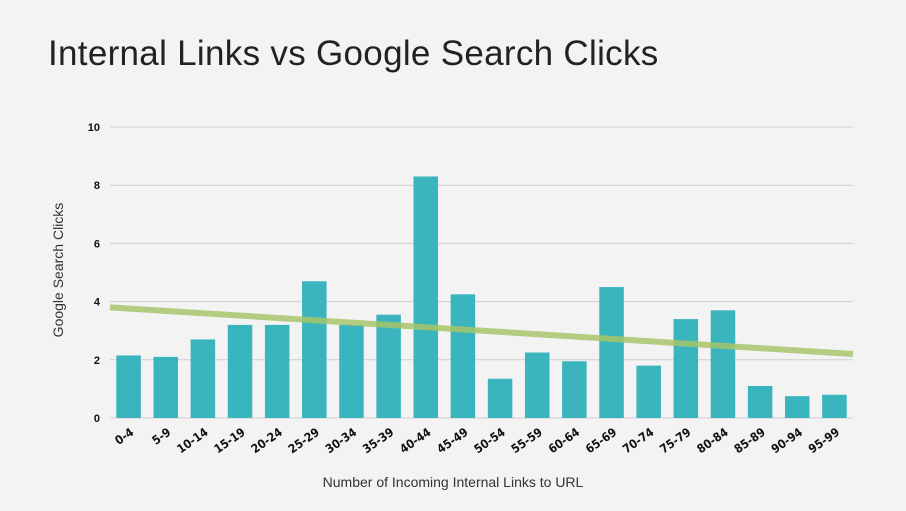  Describe the element at coordinates (341, 441) in the screenshot. I see `x-tick-label: 30-34` at that location.